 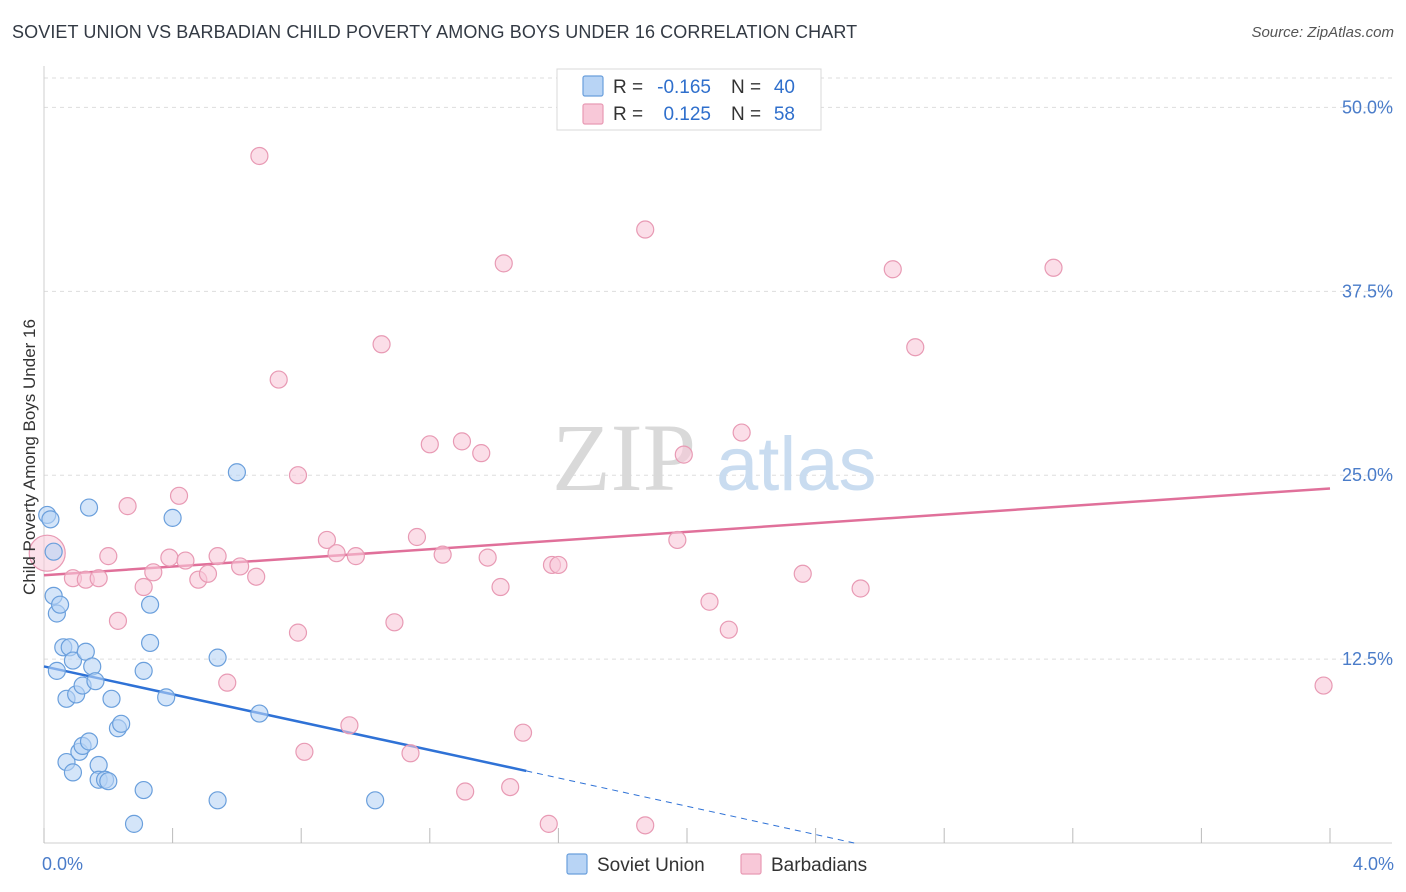 What do you see at coordinates (784, 87) in the screenshot?
I see `legend-n-value-soviet: 40` at bounding box center [784, 87].